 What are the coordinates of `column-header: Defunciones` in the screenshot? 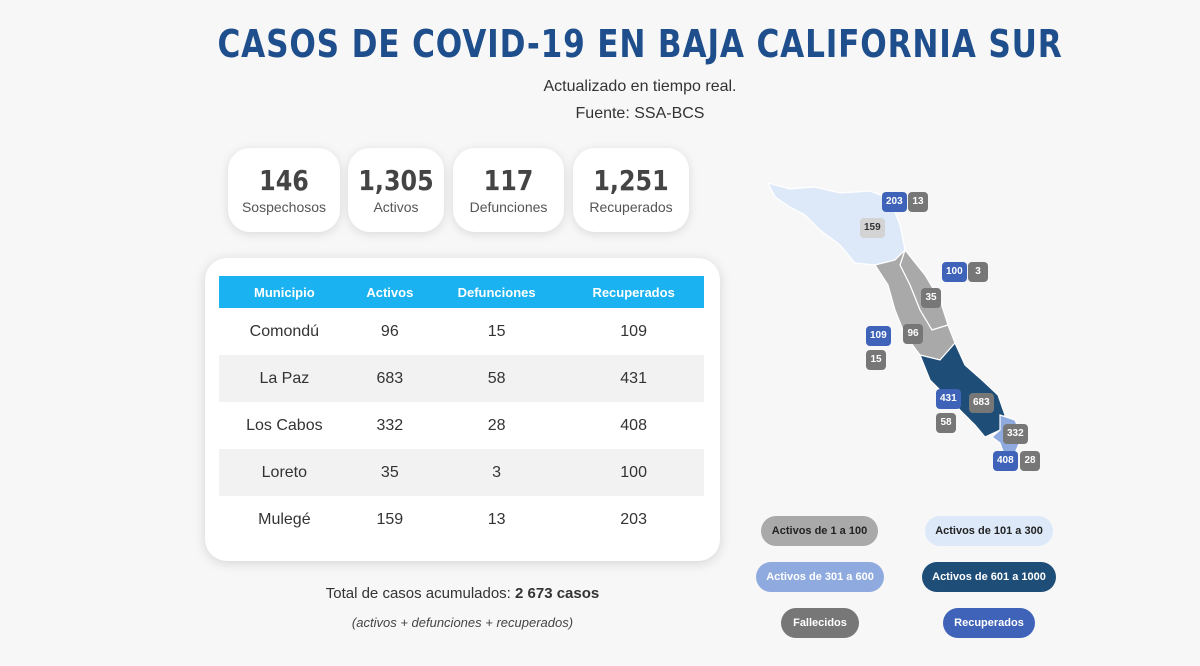 It's located at (496, 292).